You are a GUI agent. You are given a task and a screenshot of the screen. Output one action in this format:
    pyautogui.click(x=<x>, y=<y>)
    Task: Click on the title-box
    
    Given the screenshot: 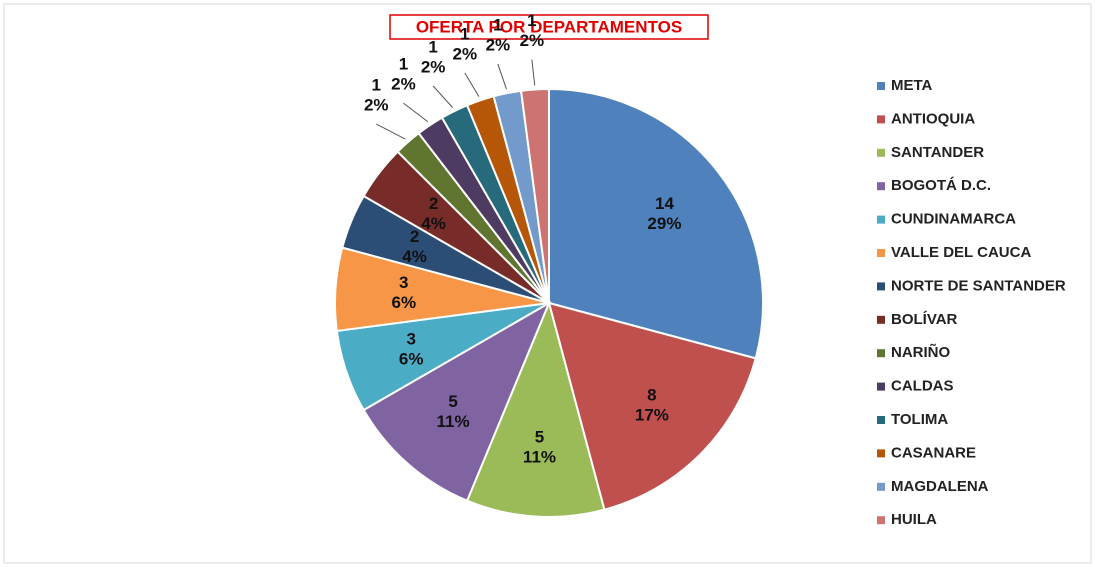 What is the action you would take?
    pyautogui.click(x=549, y=27)
    